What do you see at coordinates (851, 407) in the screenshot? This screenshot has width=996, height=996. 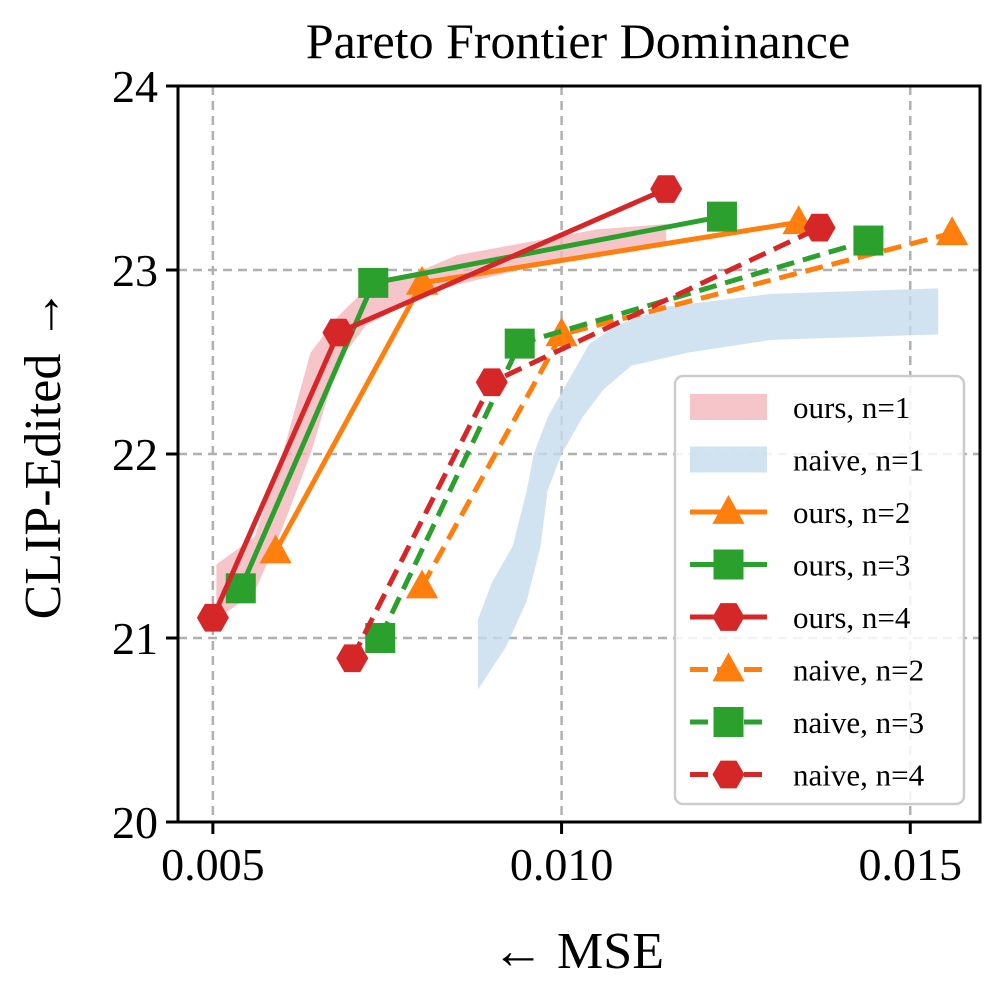 I see `legend-label: ours, n=1` at bounding box center [851, 407].